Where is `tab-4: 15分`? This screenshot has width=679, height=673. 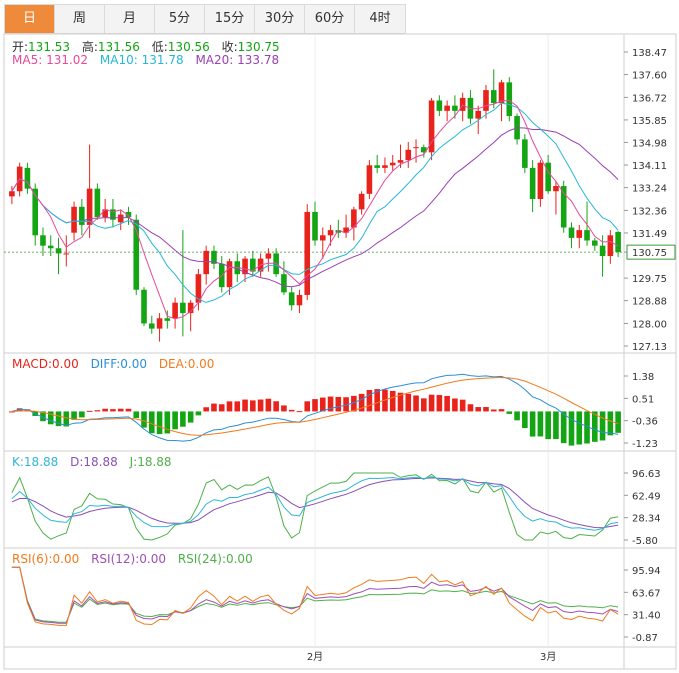
tab-4: 15分 is located at coordinates (230, 19).